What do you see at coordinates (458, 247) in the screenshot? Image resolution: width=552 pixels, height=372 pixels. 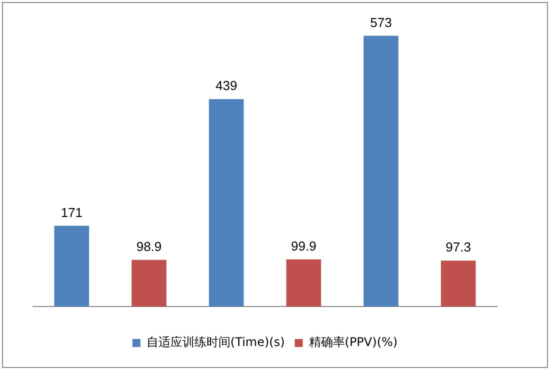 I see `data-label: 97.3` at bounding box center [458, 247].